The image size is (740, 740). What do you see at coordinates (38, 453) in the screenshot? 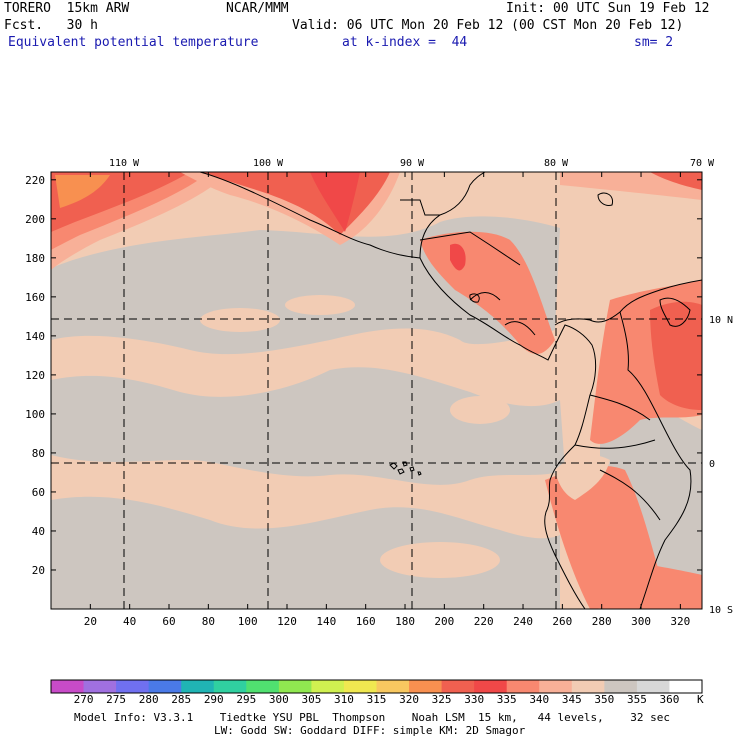
I see `y-tick-label: 80` at bounding box center [38, 453].